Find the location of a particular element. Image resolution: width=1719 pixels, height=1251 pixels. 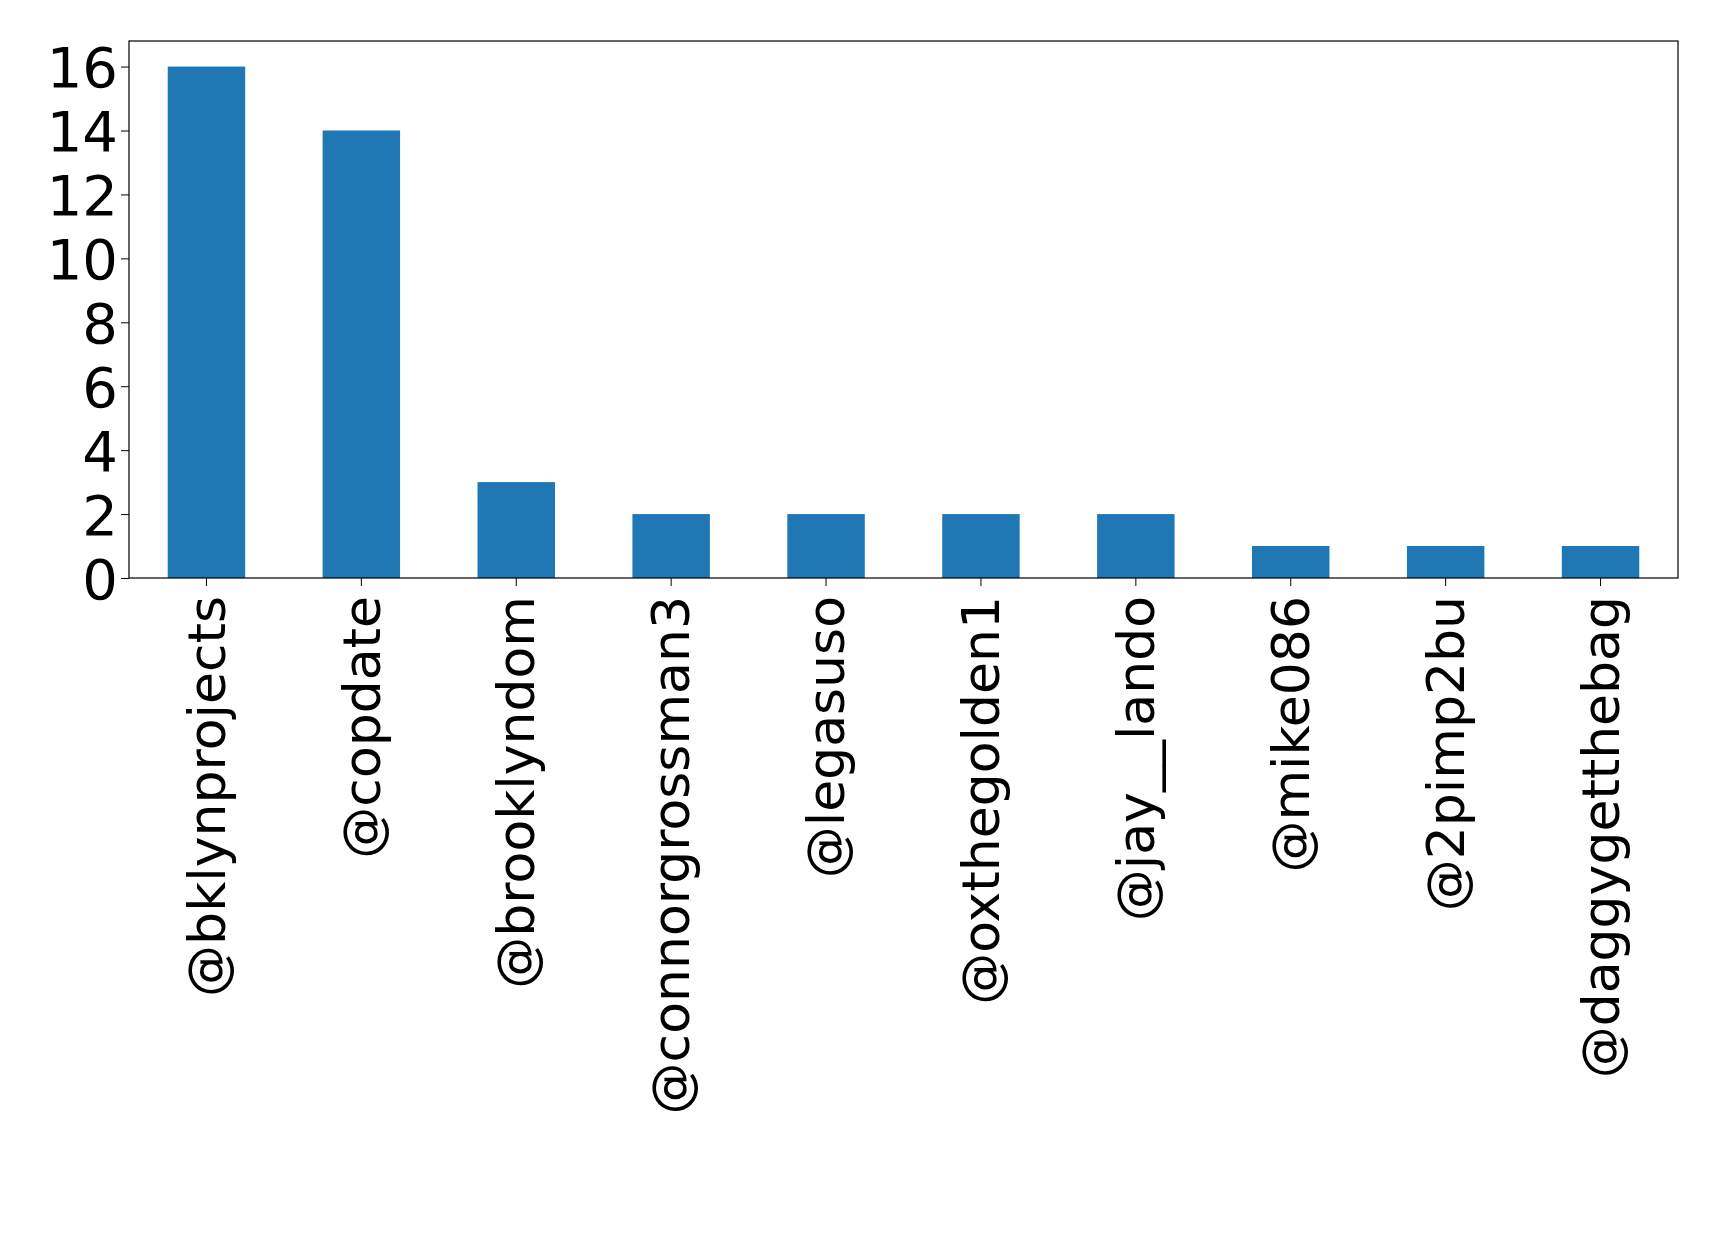

x-tick-label: @jay__lando is located at coordinates (1136, 759).